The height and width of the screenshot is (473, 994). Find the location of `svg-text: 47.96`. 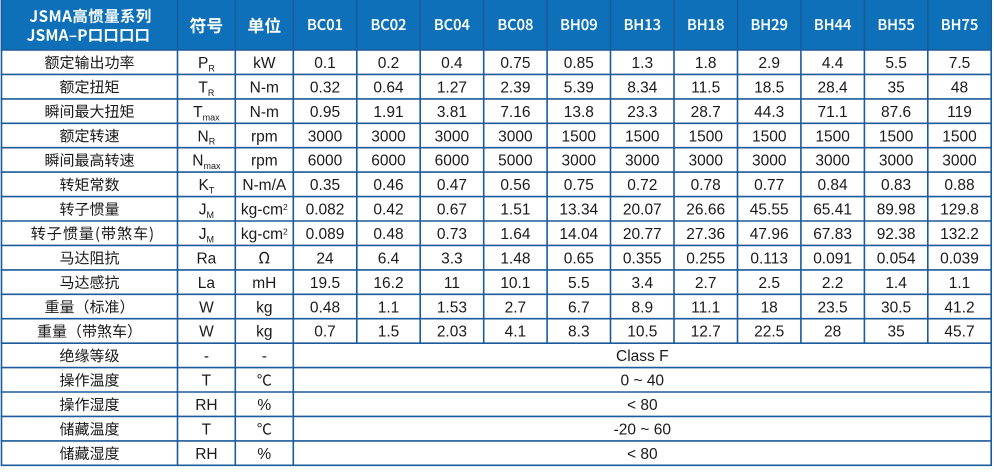

svg-text: 47.96 is located at coordinates (769, 234).